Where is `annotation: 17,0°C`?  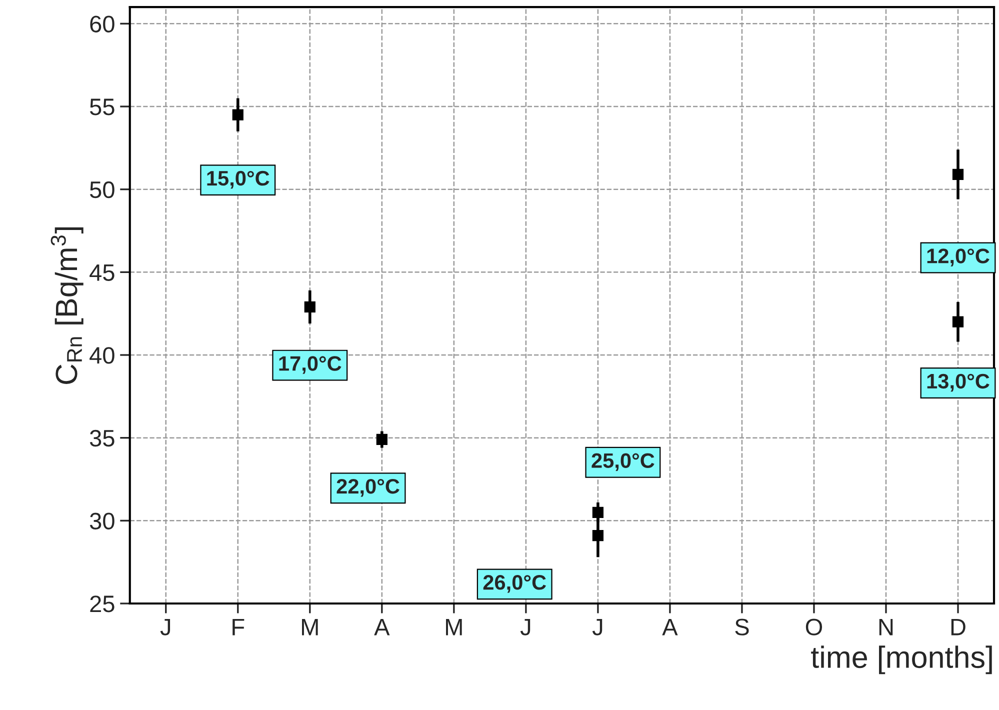 annotation: 17,0°C is located at coordinates (310, 365).